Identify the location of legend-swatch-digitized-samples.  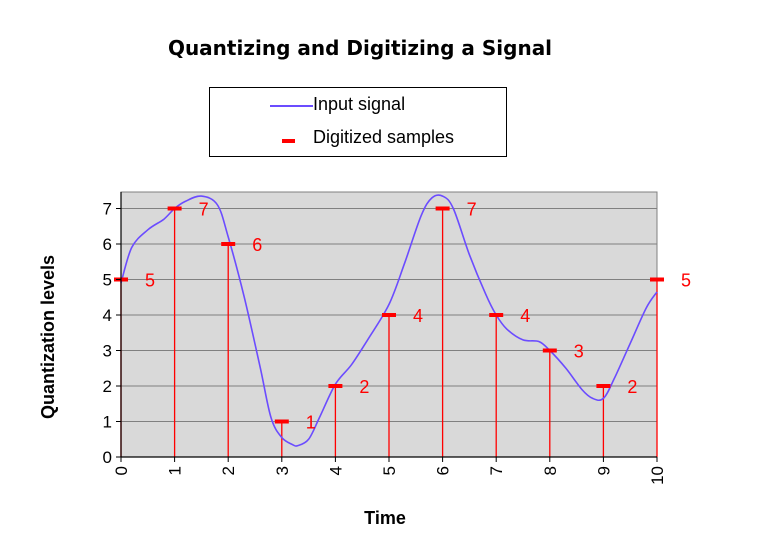
(288, 141).